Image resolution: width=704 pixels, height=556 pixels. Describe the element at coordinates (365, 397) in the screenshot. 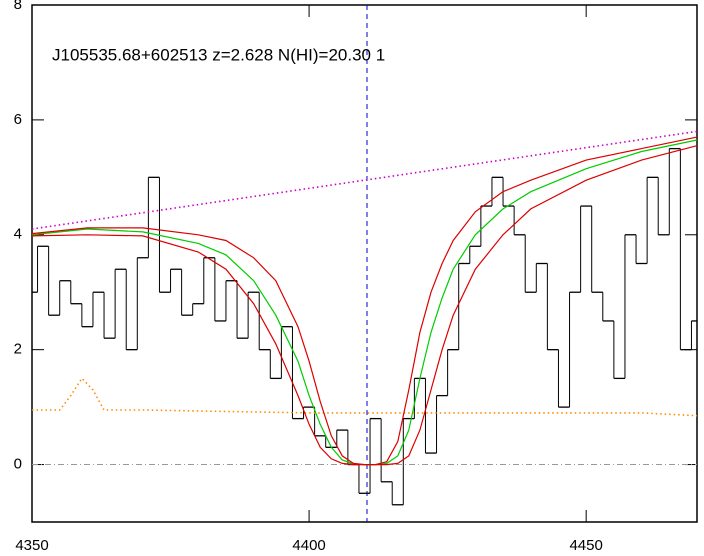

I see `series-line` at that location.